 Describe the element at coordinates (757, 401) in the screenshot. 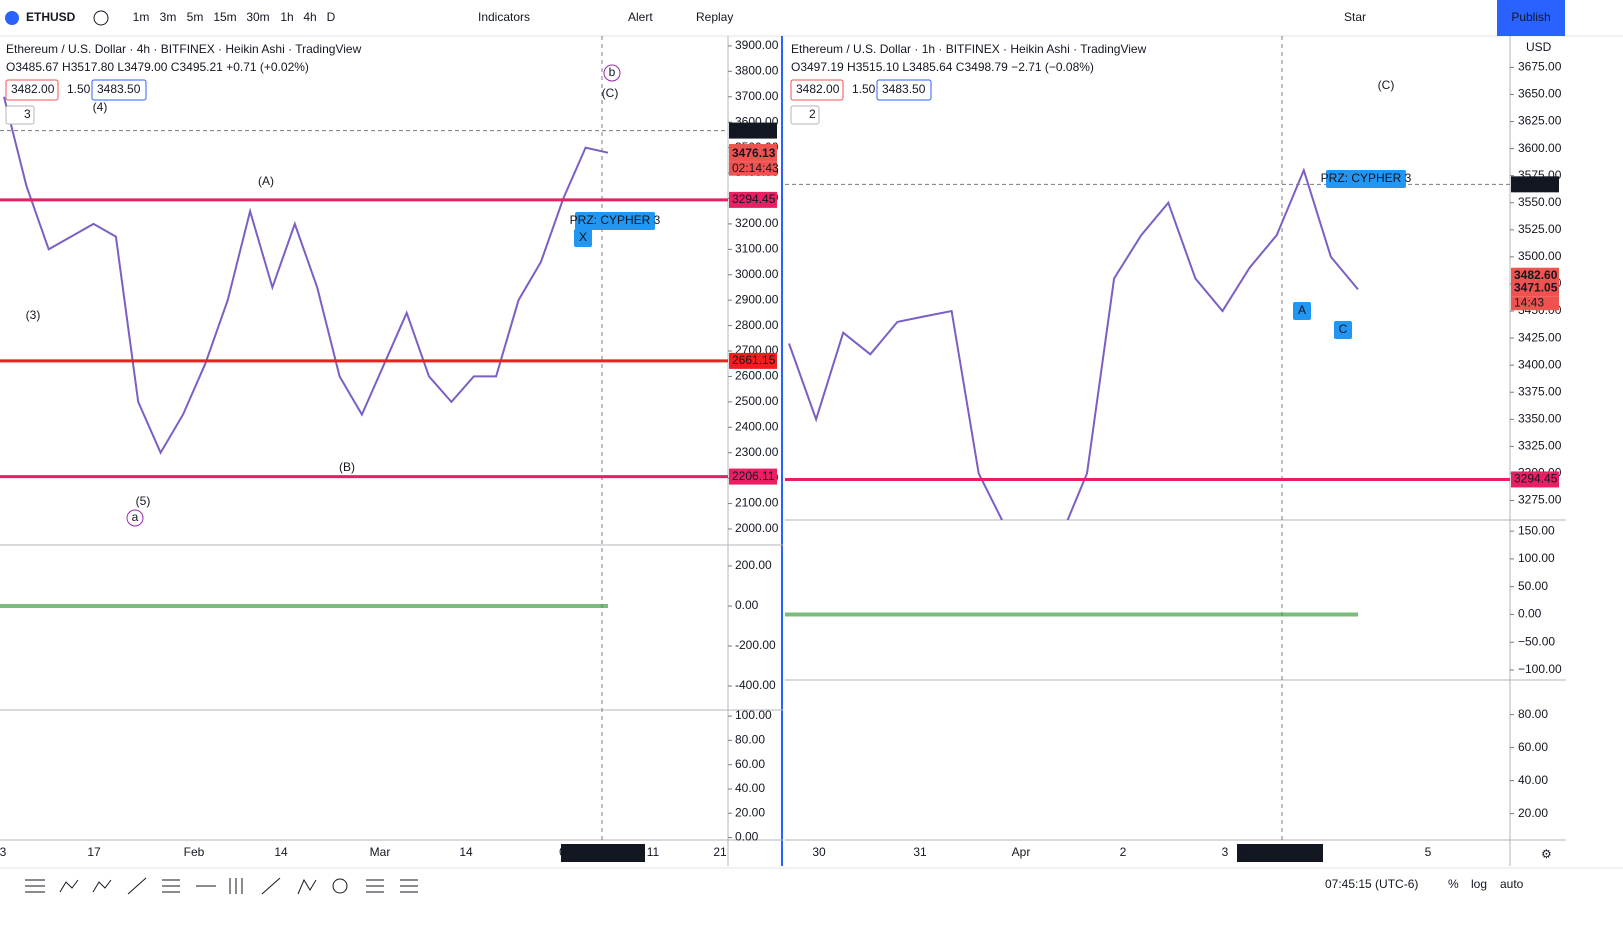

I see `y-tick-label: 2500.00` at that location.